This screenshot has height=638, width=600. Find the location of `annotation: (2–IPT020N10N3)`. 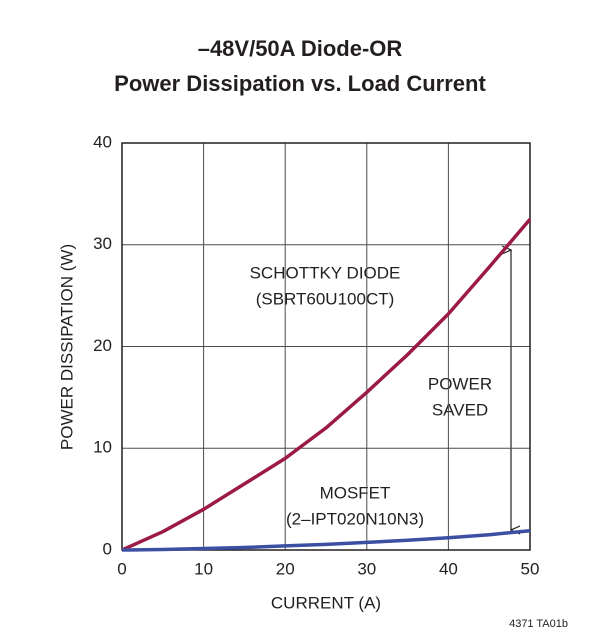

annotation: (2–IPT020N10N3) is located at coordinates (355, 518).